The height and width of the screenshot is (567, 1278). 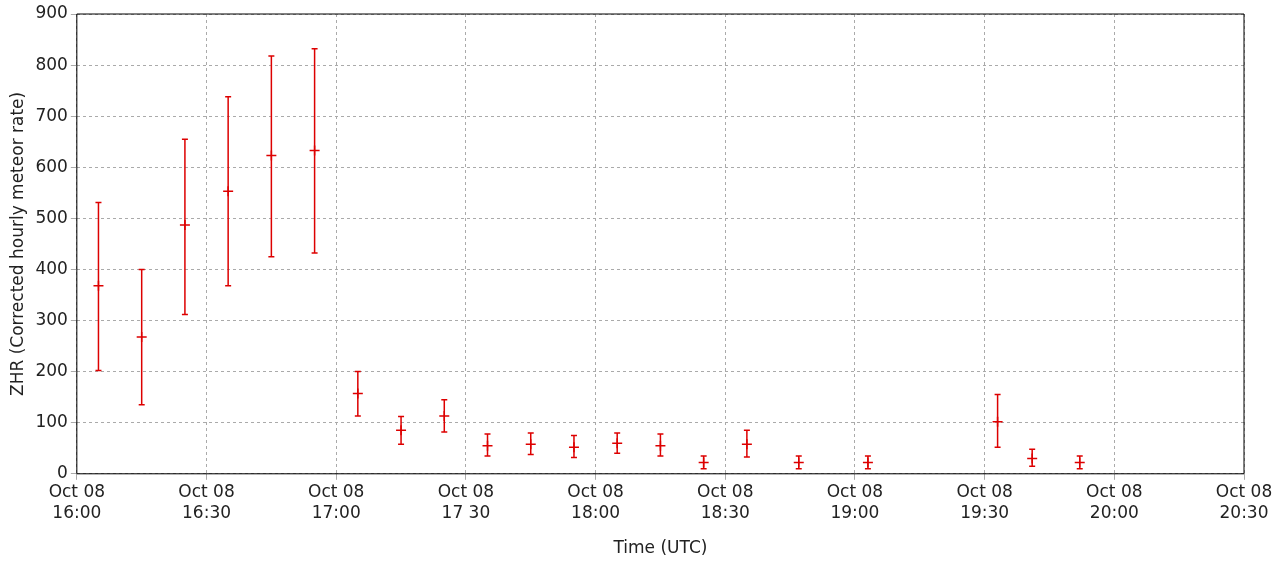 What do you see at coordinates (62, 472) in the screenshot?
I see `y-tick-label: 0` at bounding box center [62, 472].